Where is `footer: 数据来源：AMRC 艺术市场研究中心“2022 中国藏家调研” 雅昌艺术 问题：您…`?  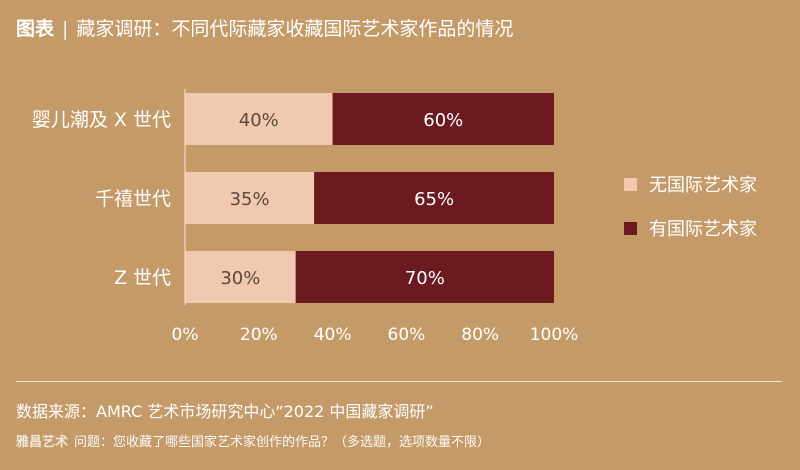
footer: 数据来源：AMRC 艺术市场研究中心“2022 中国藏家调研” 雅昌艺术 问题：您… is located at coordinates (403, 424).